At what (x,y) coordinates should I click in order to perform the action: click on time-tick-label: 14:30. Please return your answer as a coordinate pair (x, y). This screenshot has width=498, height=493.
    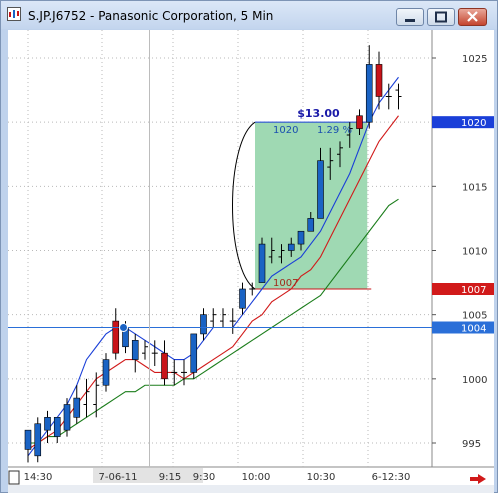
    Looking at the image, I should click on (38, 477).